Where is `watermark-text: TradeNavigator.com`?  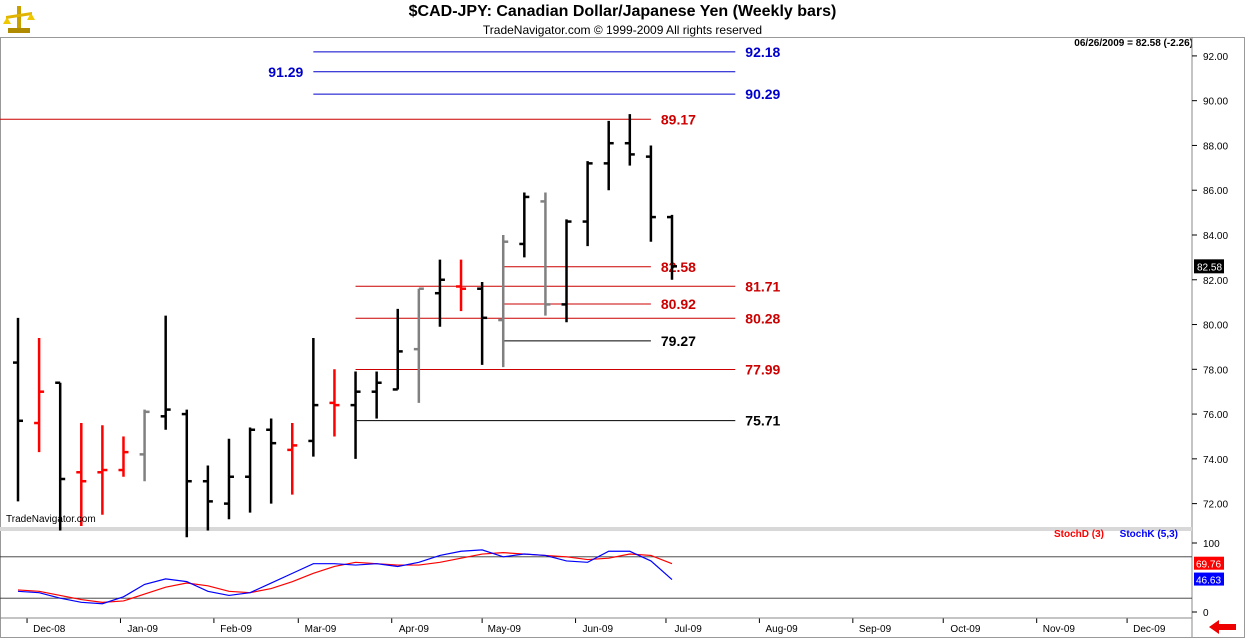 watermark-text: TradeNavigator.com is located at coordinates (51, 519).